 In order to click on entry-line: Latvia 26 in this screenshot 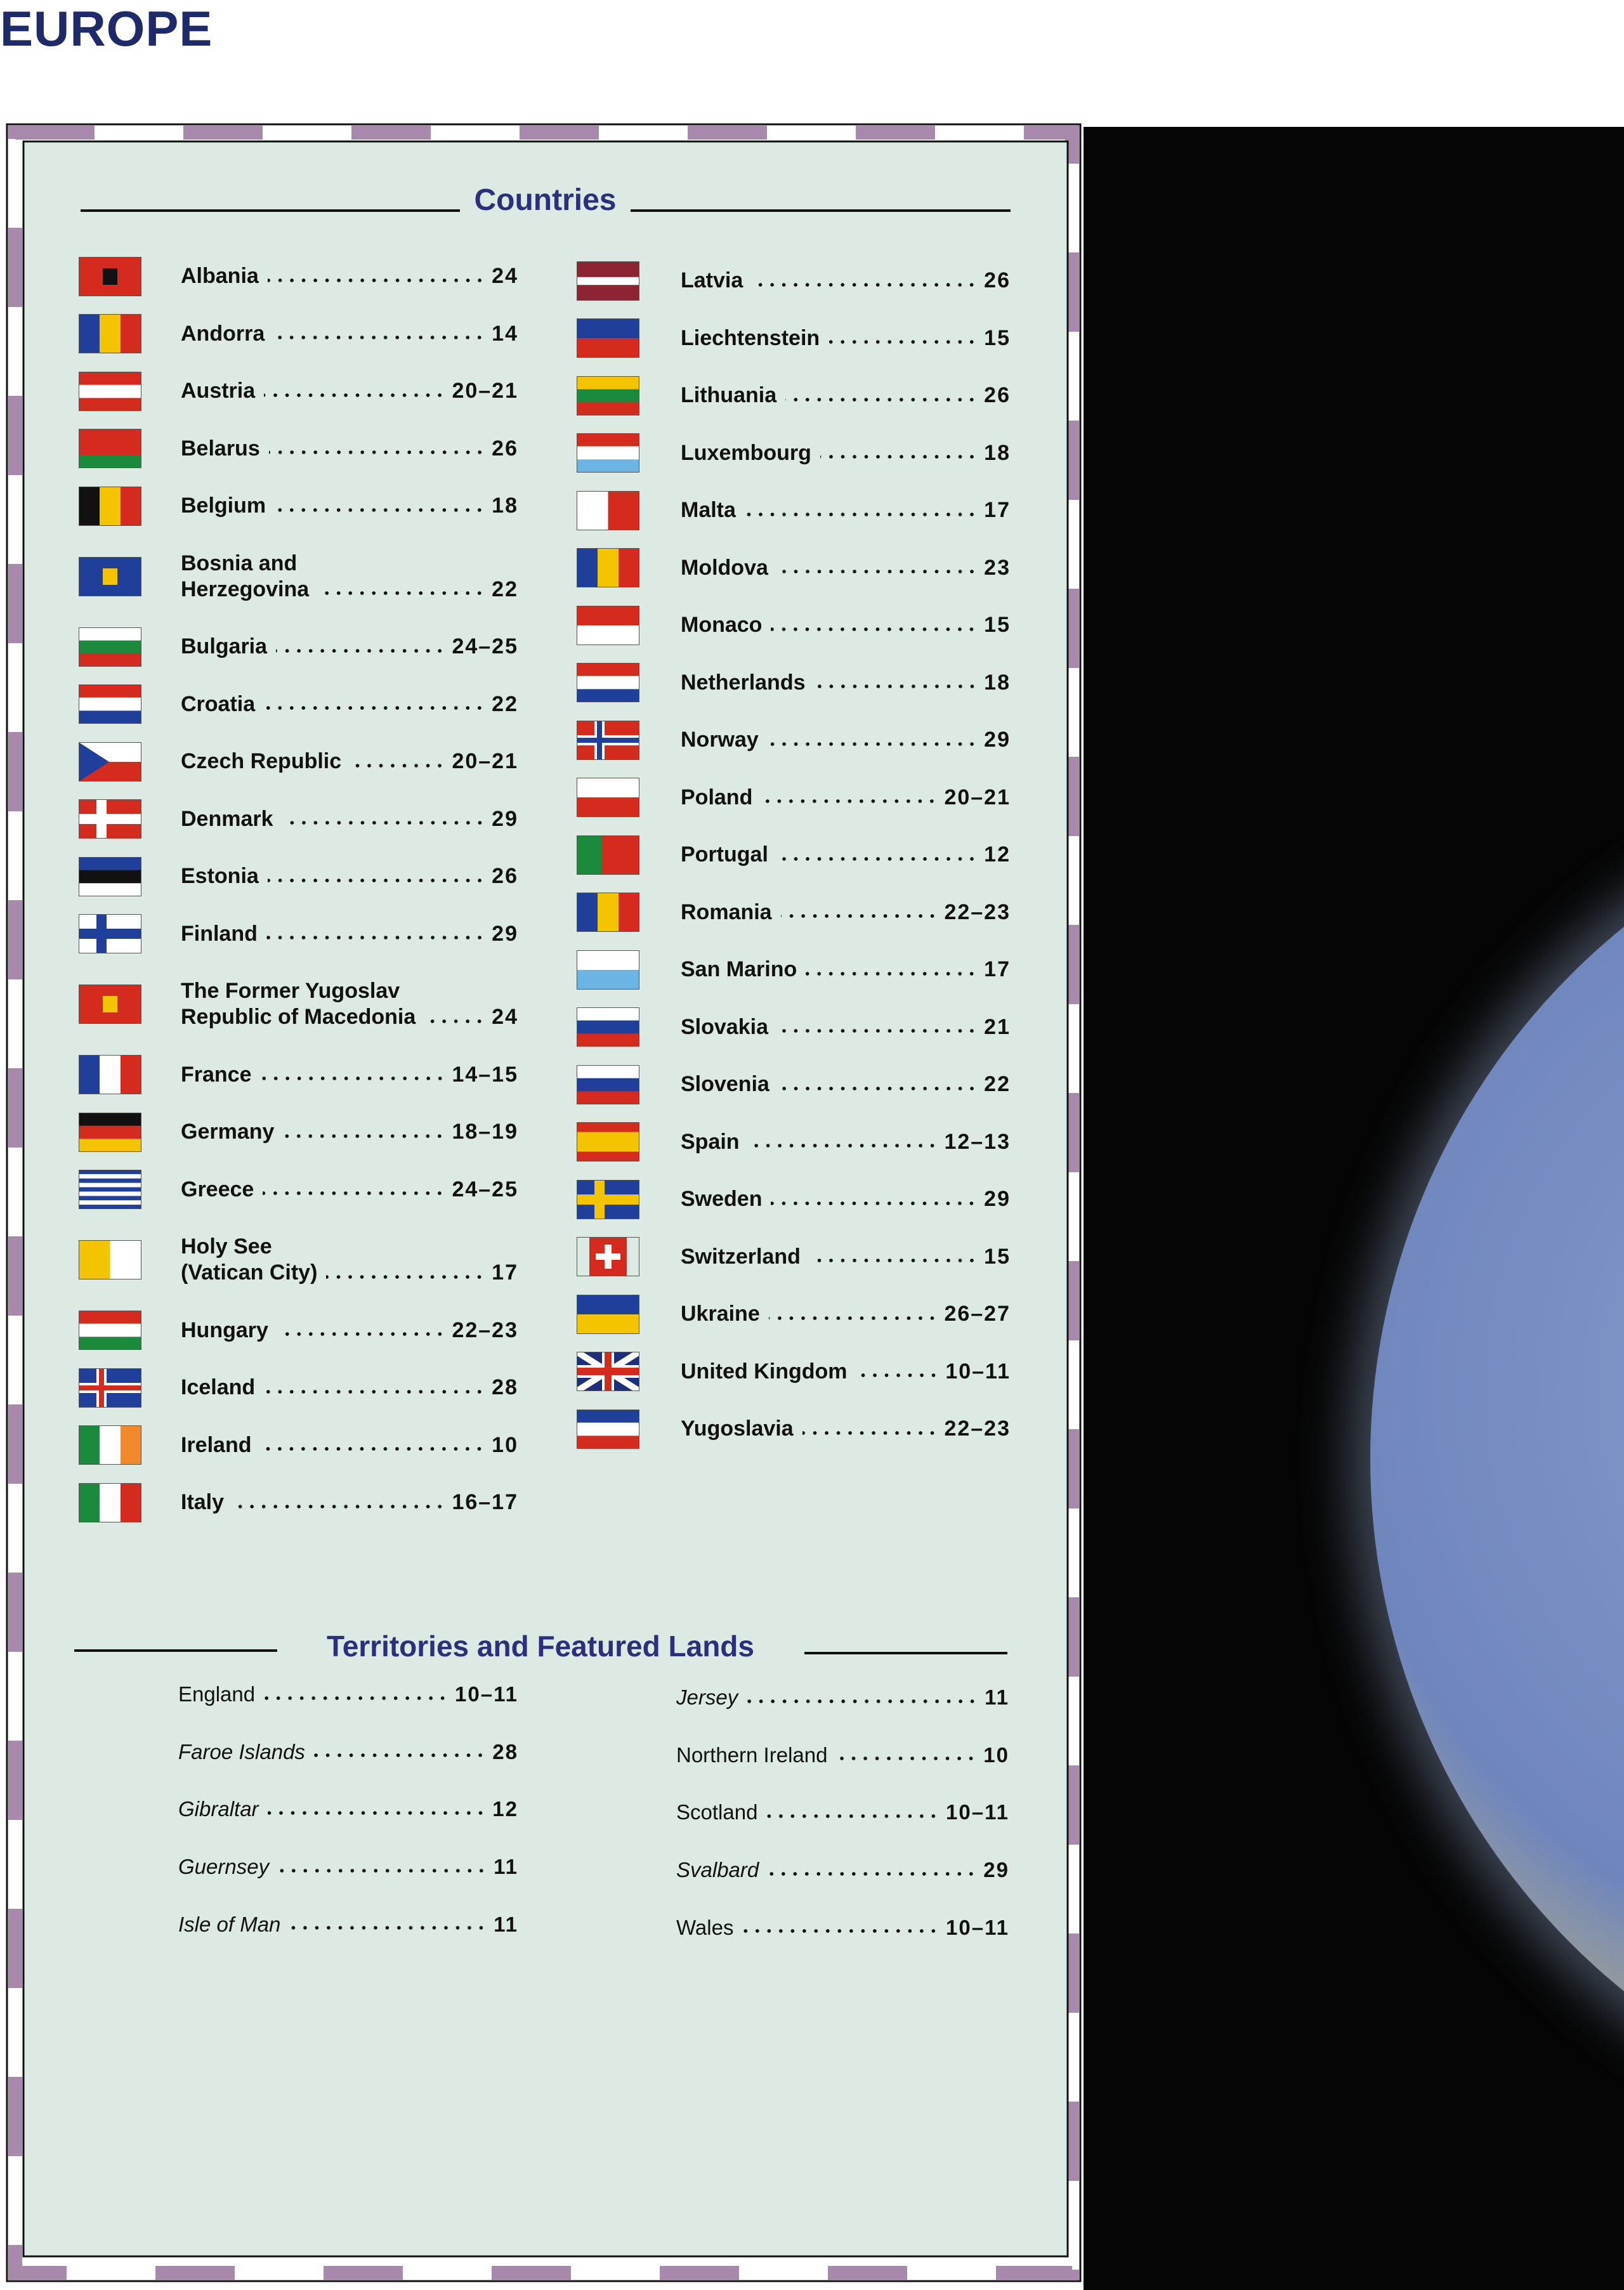, I will do `click(846, 281)`.